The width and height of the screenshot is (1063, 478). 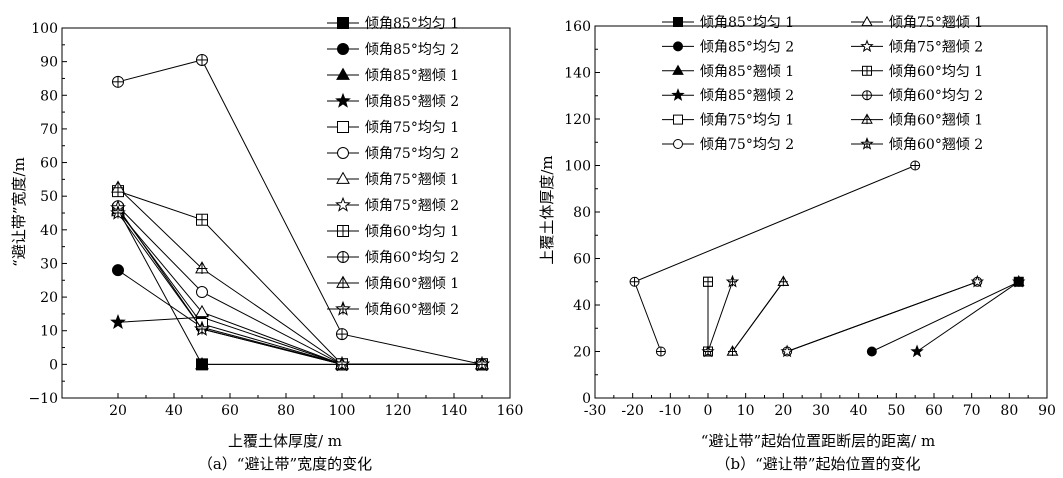 I want to click on chart-a-legend-label: 倾角75°翘倾 1, so click(x=412, y=180).